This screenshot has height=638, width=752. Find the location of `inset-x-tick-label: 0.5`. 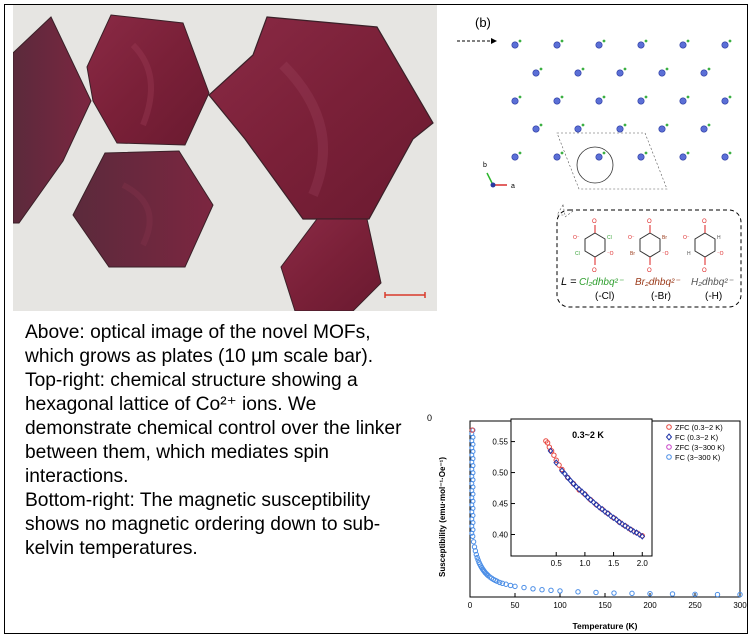

inset-x-tick-label: 0.5 is located at coordinates (557, 563).